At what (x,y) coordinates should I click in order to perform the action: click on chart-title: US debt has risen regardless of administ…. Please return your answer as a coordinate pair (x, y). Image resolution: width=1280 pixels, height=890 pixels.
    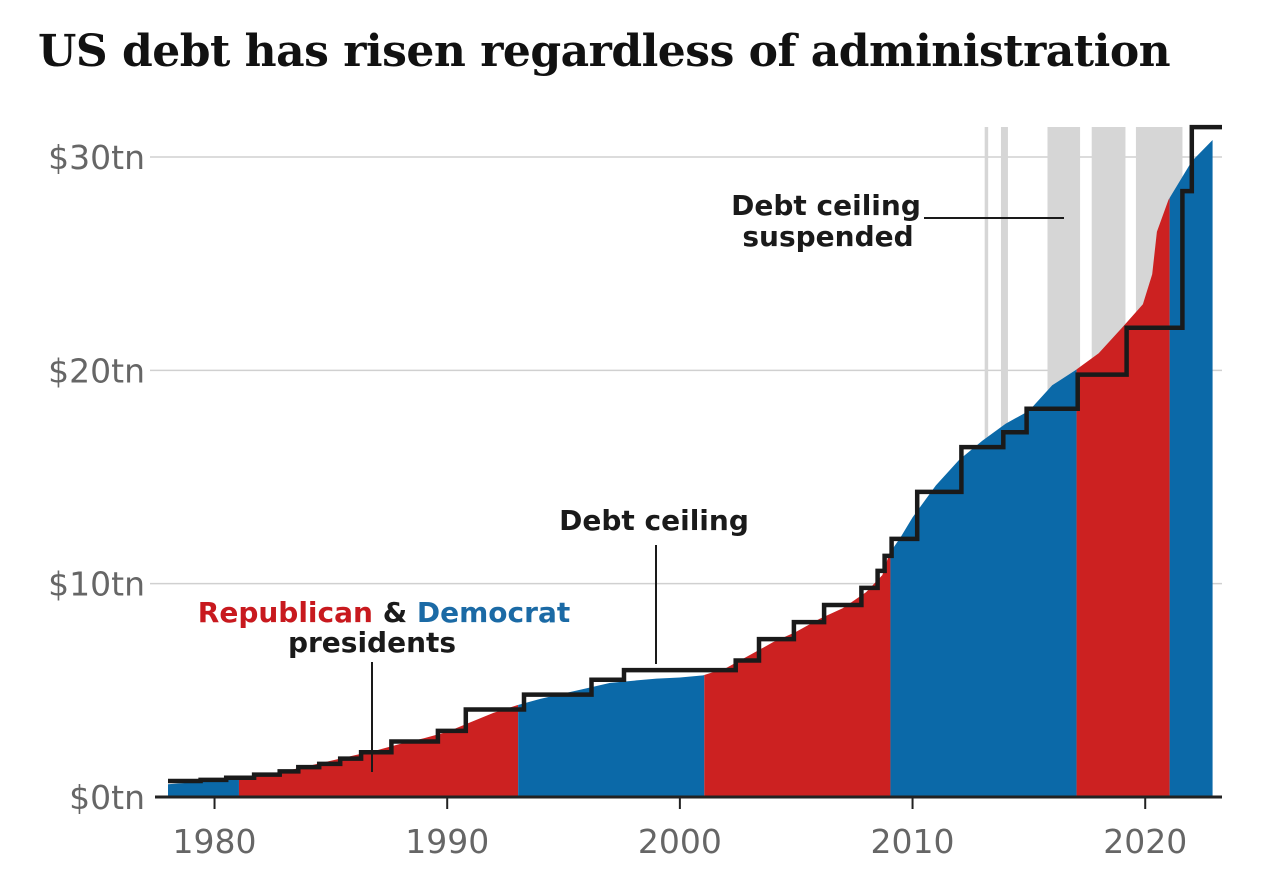
    Looking at the image, I should click on (604, 51).